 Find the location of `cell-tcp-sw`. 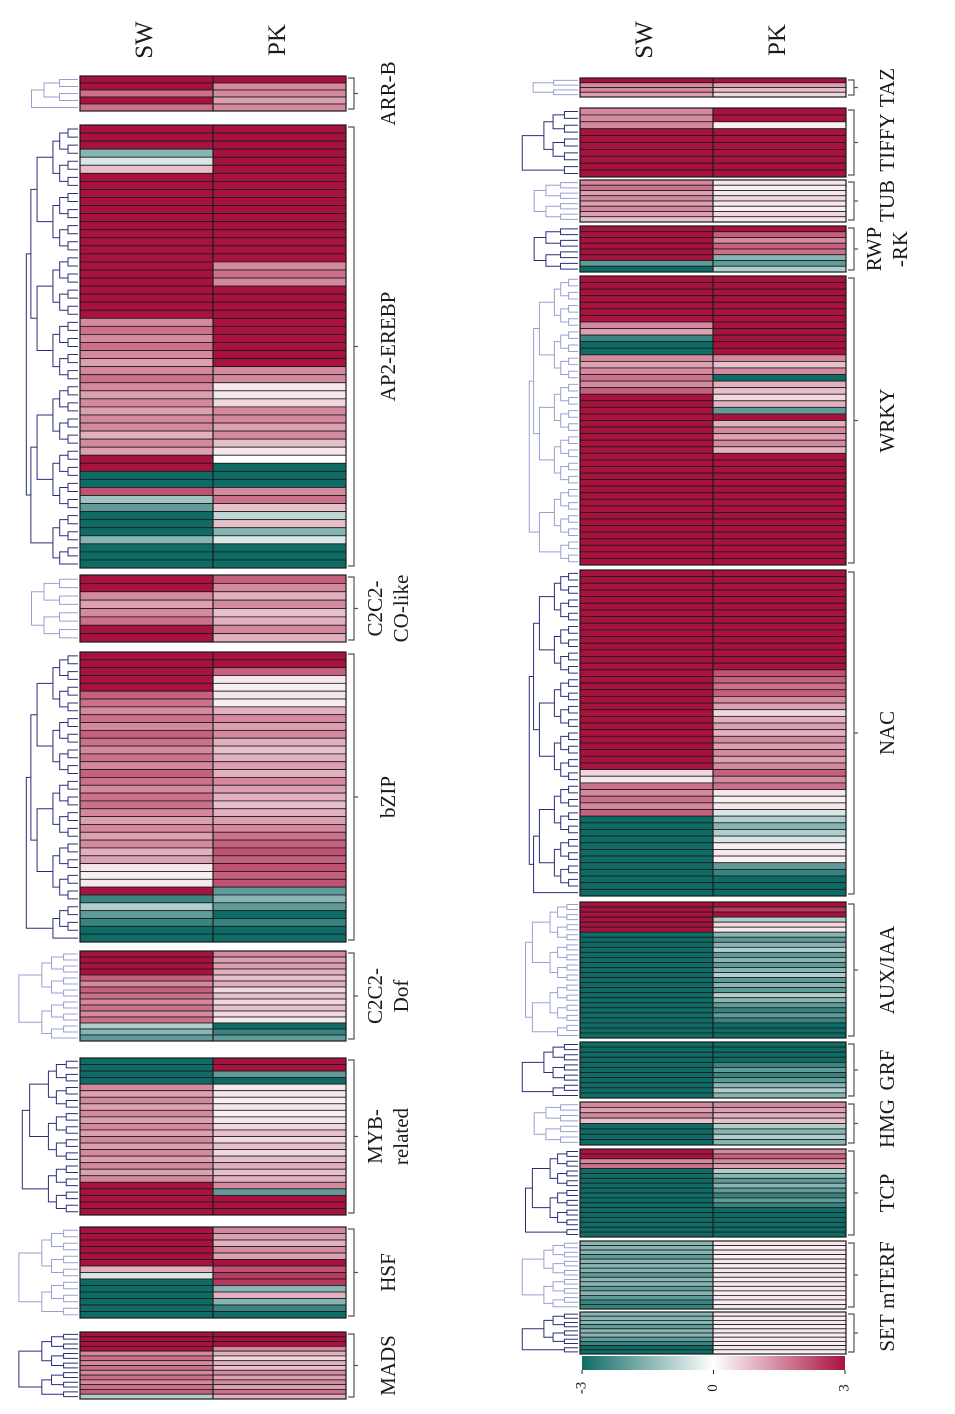

cell-tcp-sw is located at coordinates (646, 1180).